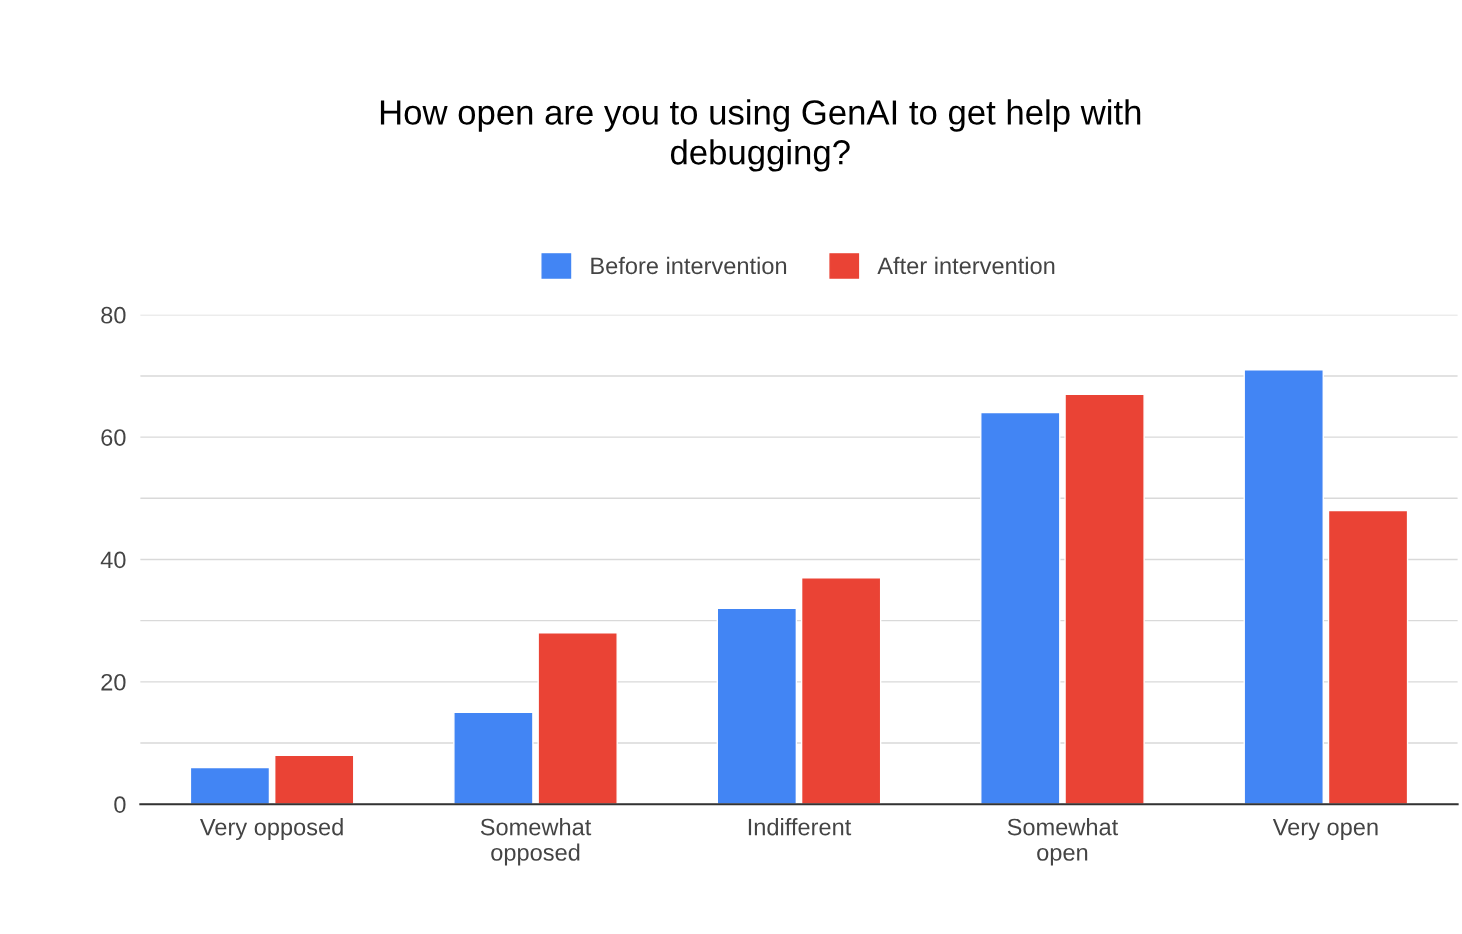 The width and height of the screenshot is (1462, 934). Describe the element at coordinates (120, 804) in the screenshot. I see `y-tick-label: 0` at that location.